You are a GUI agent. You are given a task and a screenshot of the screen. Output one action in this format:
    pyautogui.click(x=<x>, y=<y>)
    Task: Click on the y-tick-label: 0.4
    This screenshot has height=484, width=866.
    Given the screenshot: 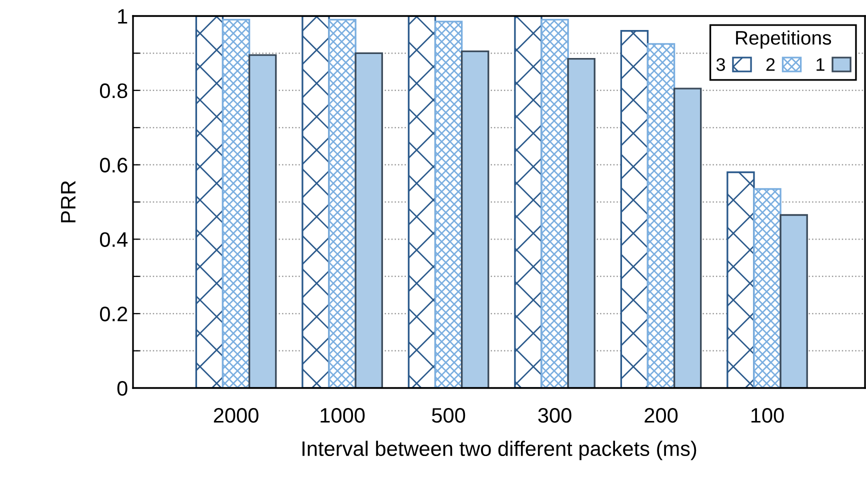 What is the action you would take?
    pyautogui.click(x=114, y=239)
    